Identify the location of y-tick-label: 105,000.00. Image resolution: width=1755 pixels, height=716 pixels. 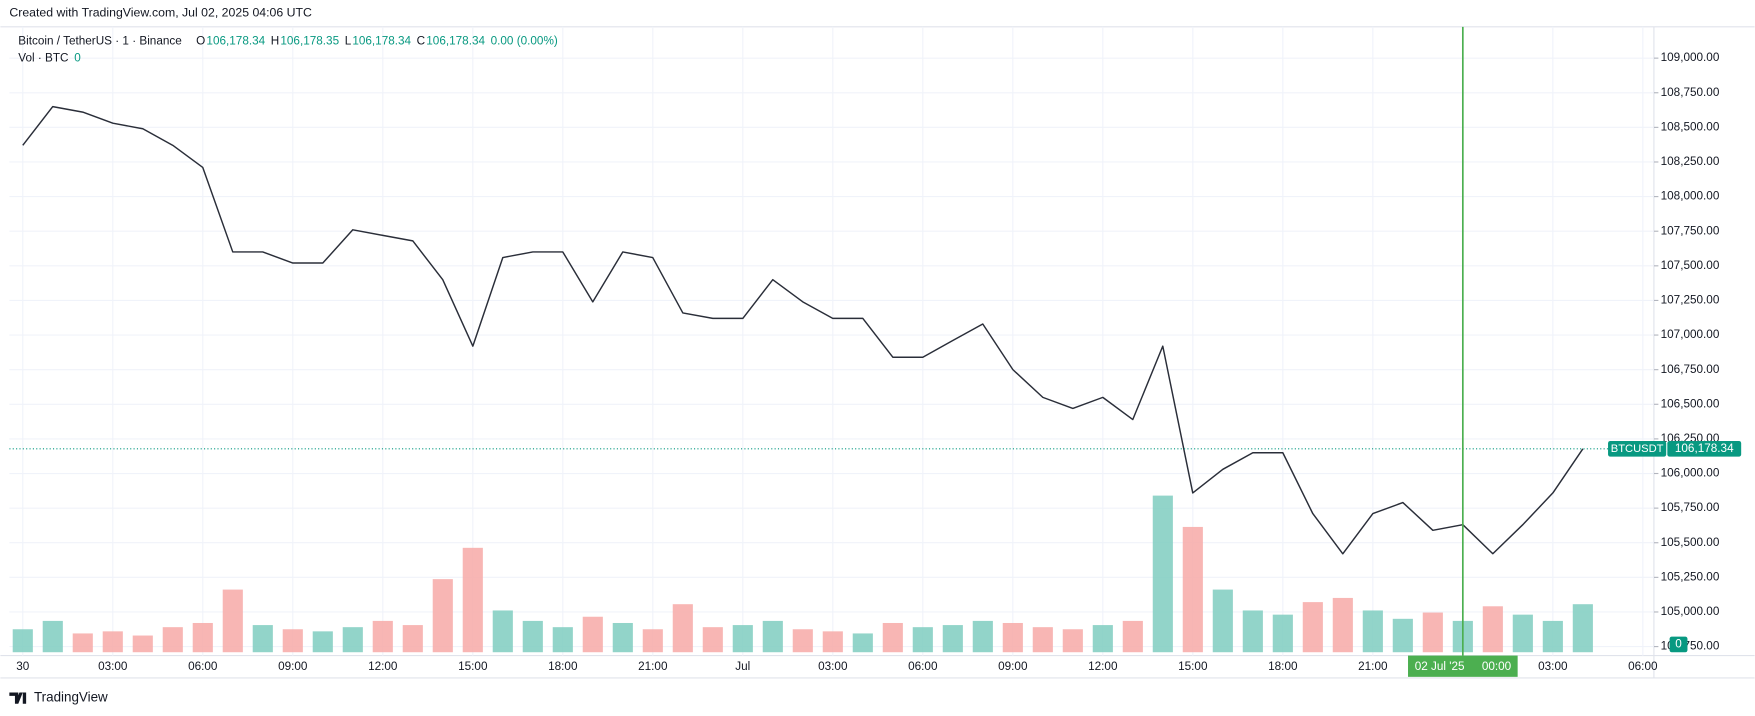
(1690, 611).